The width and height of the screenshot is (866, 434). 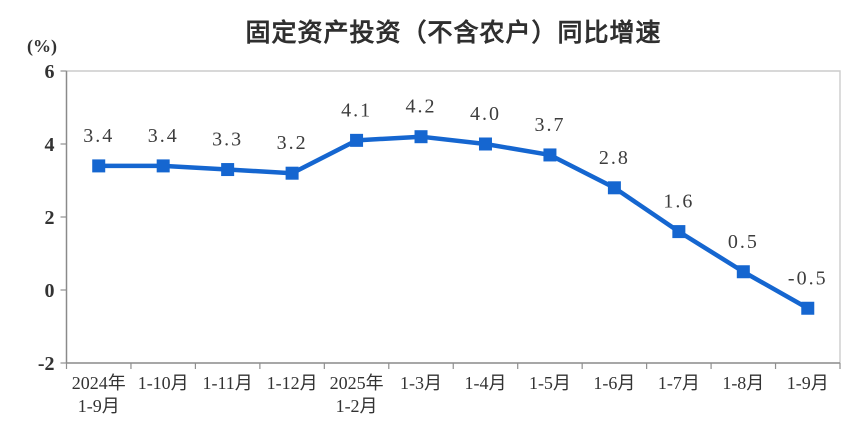 What do you see at coordinates (421, 383) in the screenshot?
I see `x-axis-category-label: 1-3月` at bounding box center [421, 383].